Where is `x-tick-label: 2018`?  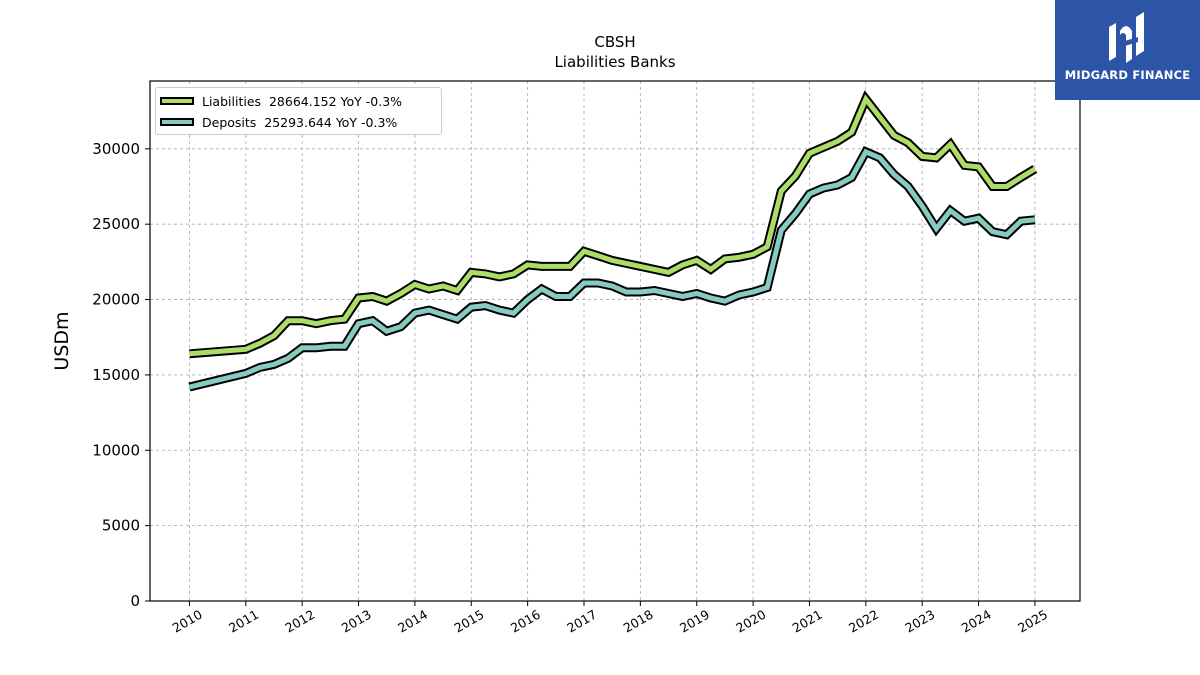
x-tick-label: 2018 is located at coordinates (638, 621).